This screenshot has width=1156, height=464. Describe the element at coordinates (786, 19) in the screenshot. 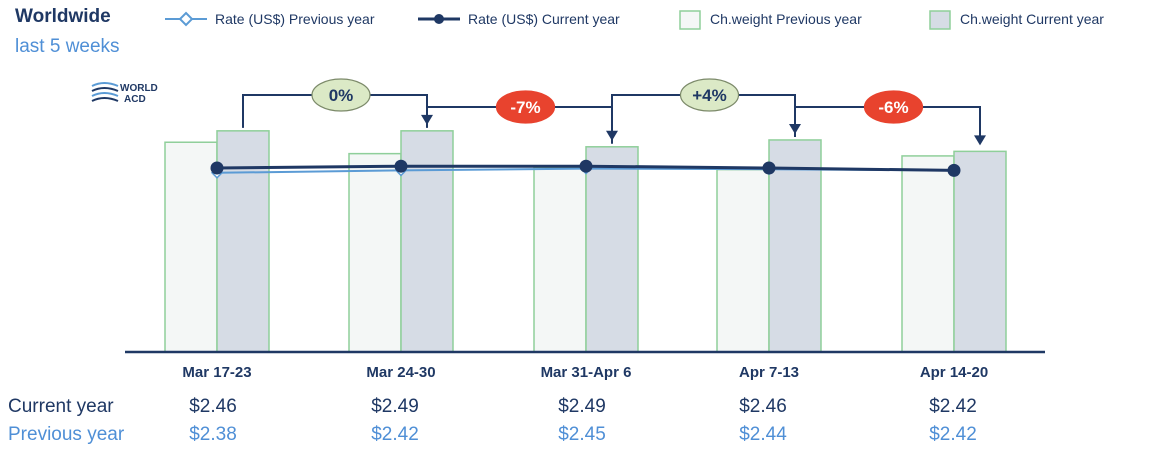

I see `legend-label-ch-weight-previous-year: Ch.weight Previous year` at that location.